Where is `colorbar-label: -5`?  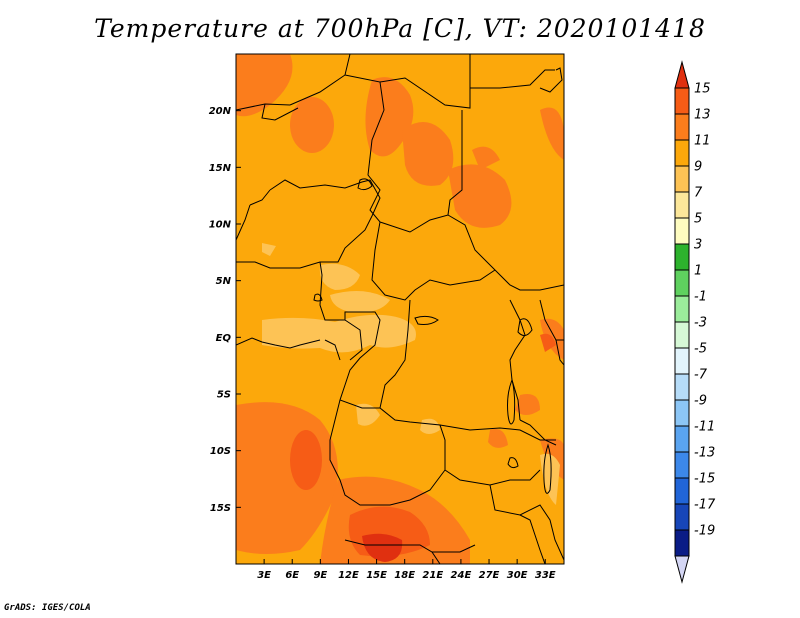 colorbar-label: -5 is located at coordinates (700, 349).